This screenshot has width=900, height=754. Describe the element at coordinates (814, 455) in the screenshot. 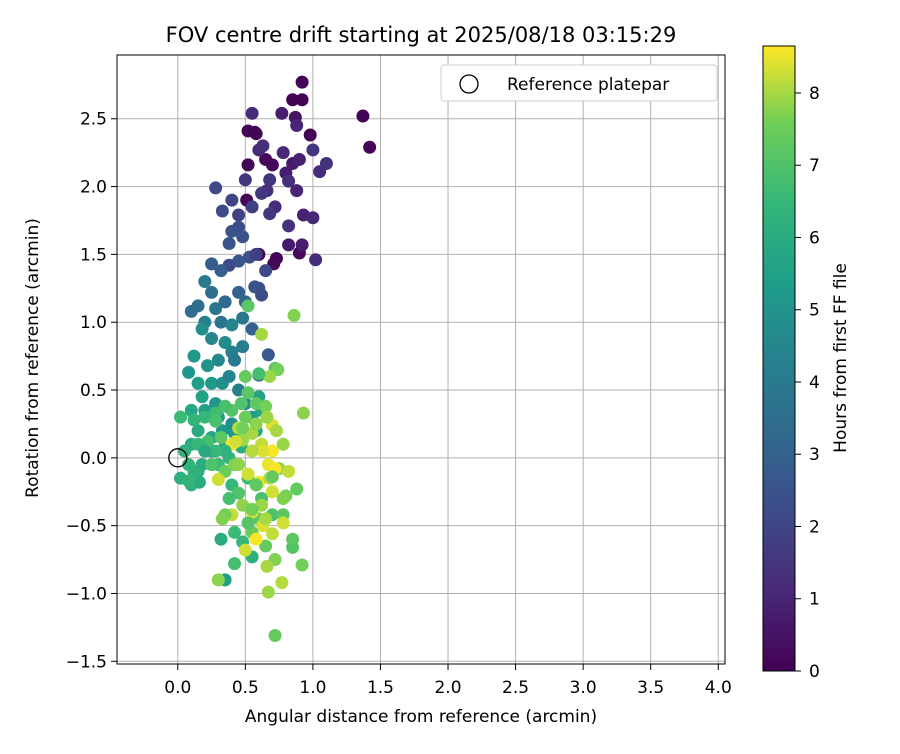

I see `colorbar-tick-label: 3` at that location.